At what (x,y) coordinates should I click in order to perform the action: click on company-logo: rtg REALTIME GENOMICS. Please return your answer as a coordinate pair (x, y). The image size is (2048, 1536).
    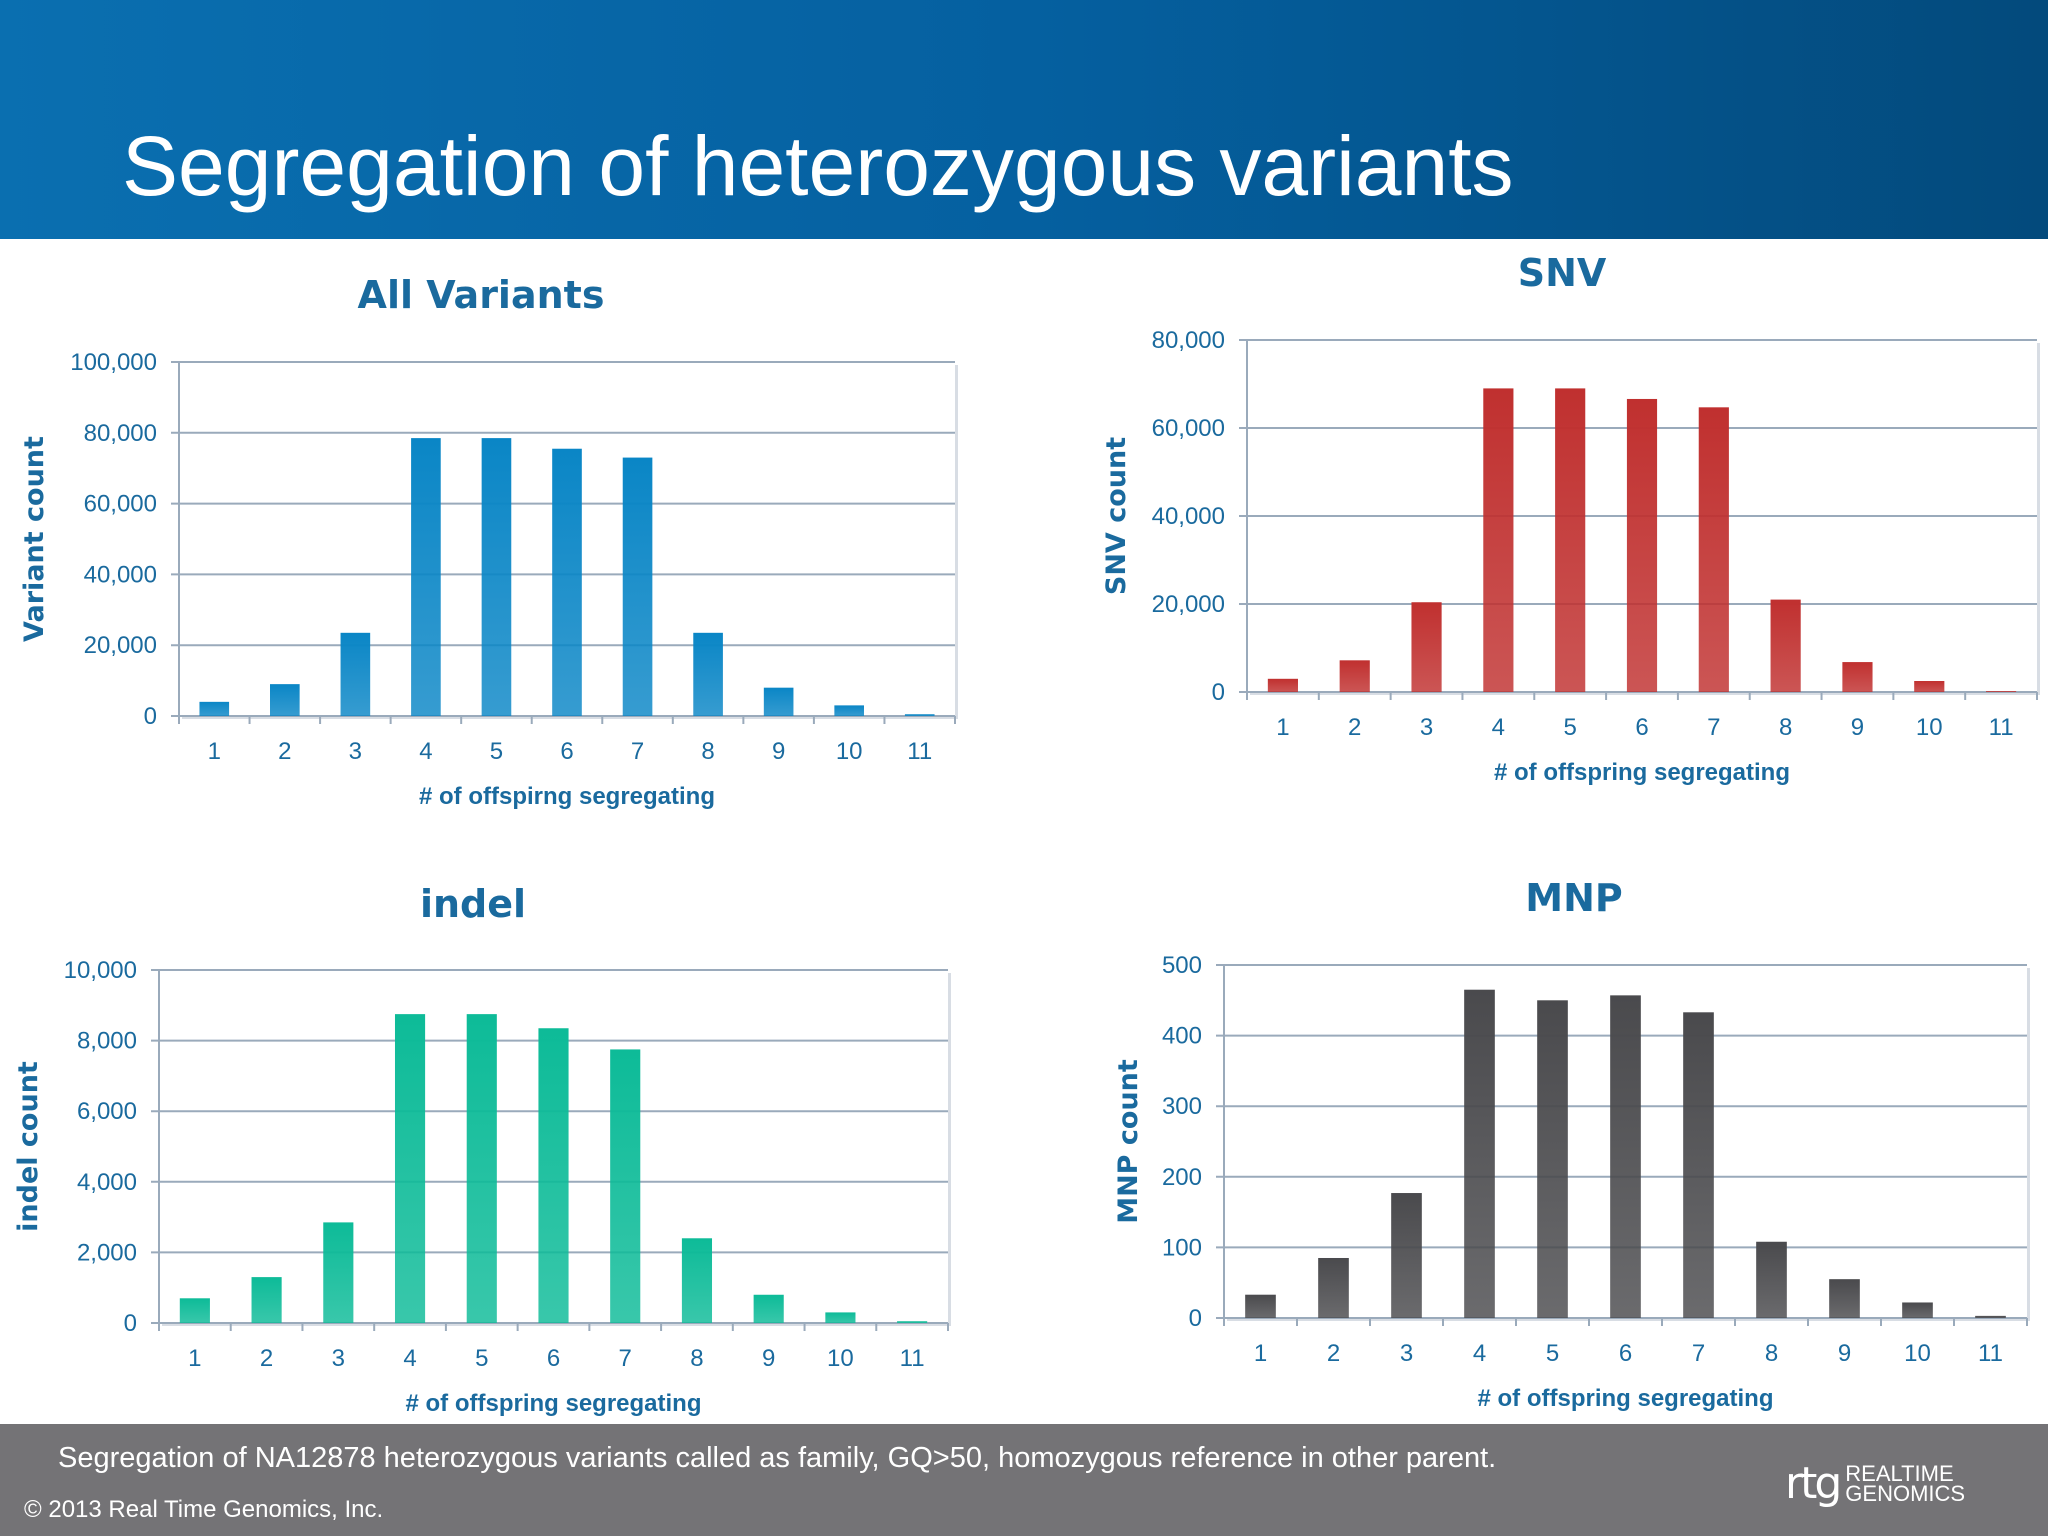
    Looking at the image, I should click on (1875, 1483).